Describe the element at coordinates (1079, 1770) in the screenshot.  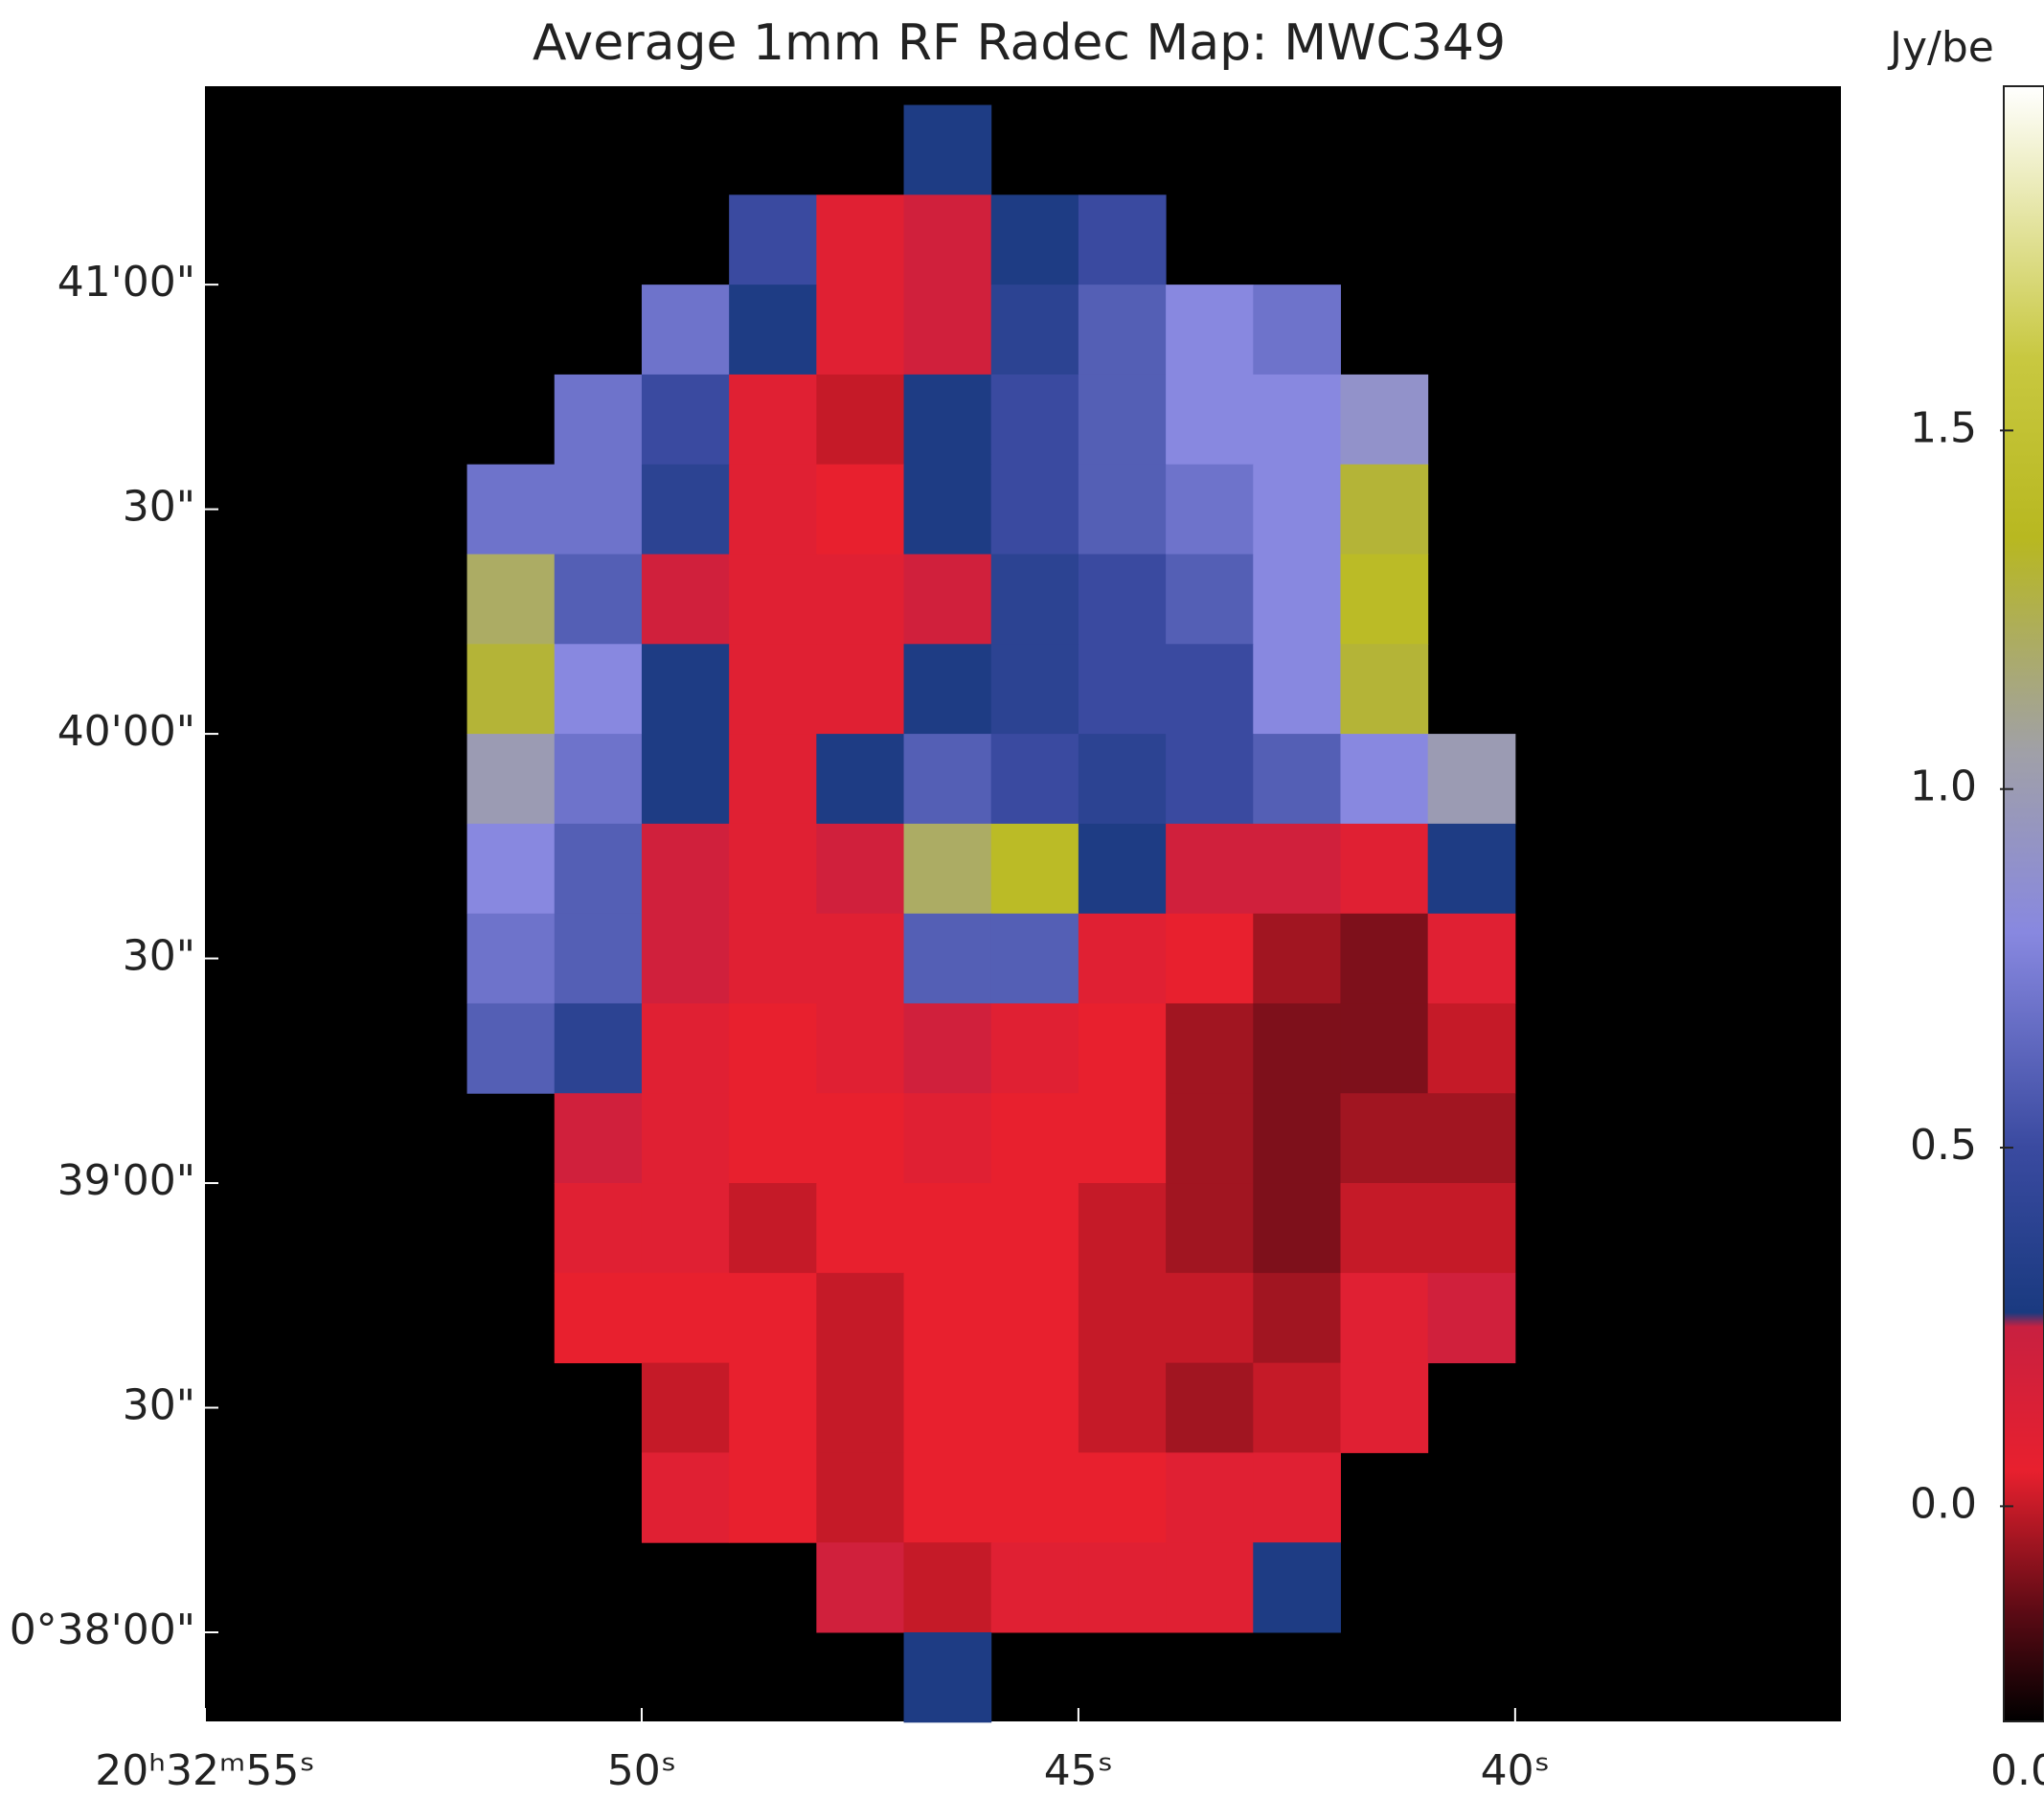
I see `x-tick-label: 45ˢ` at that location.